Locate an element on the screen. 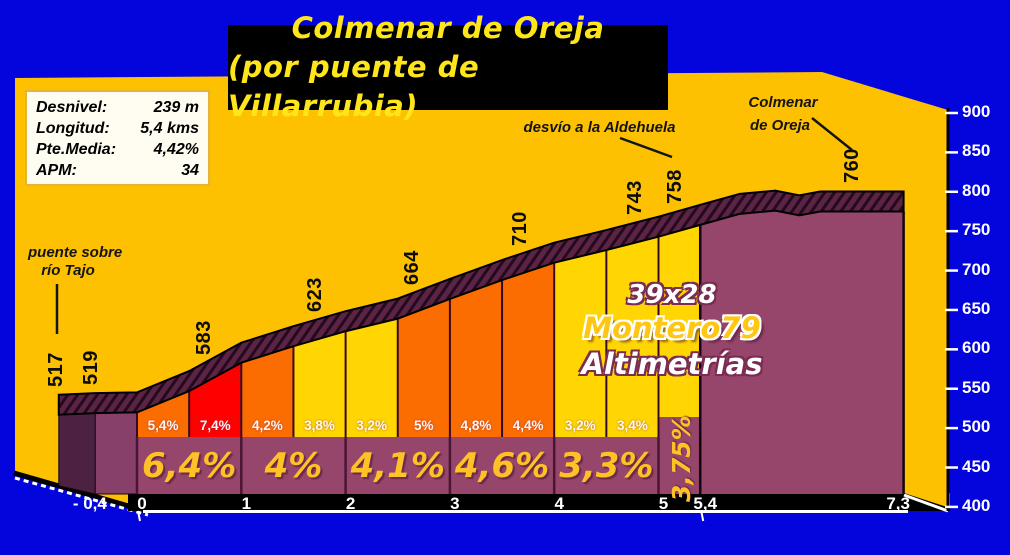  page-subtitle: (por puente de Villarrubia) is located at coordinates (354, 86).